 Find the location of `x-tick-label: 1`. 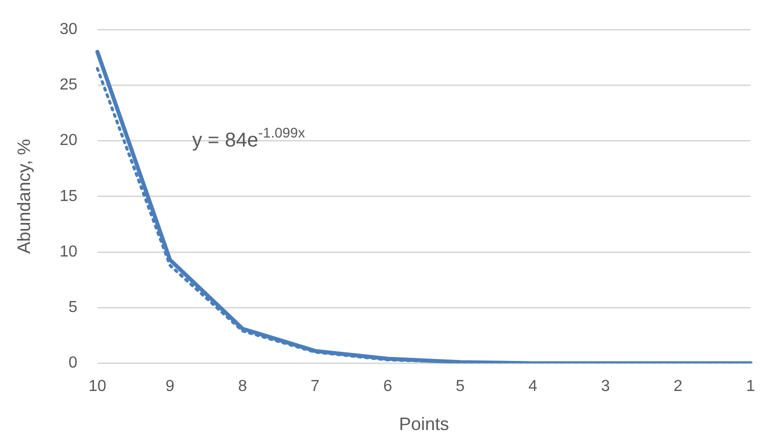

x-tick-label: 1 is located at coordinates (751, 387).